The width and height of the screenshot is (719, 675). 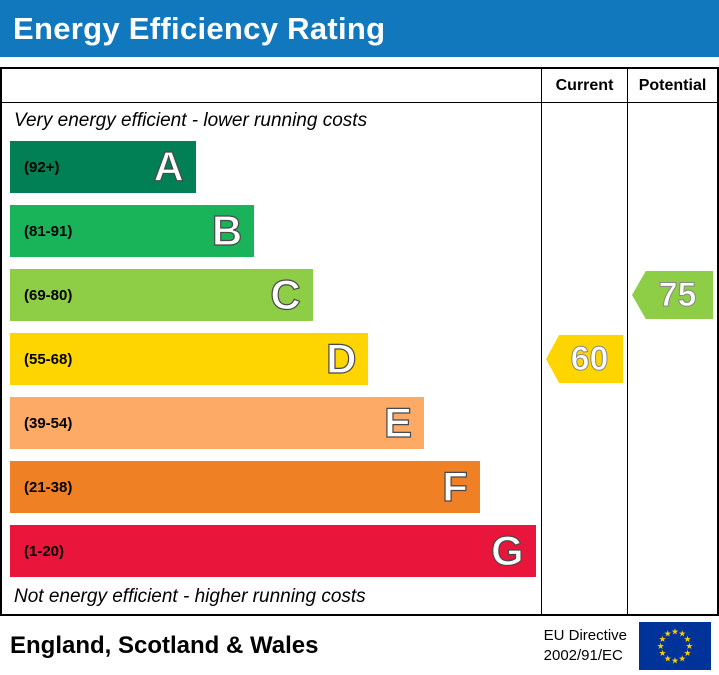 I want to click on band-range-label: (1-20), so click(x=44, y=551).